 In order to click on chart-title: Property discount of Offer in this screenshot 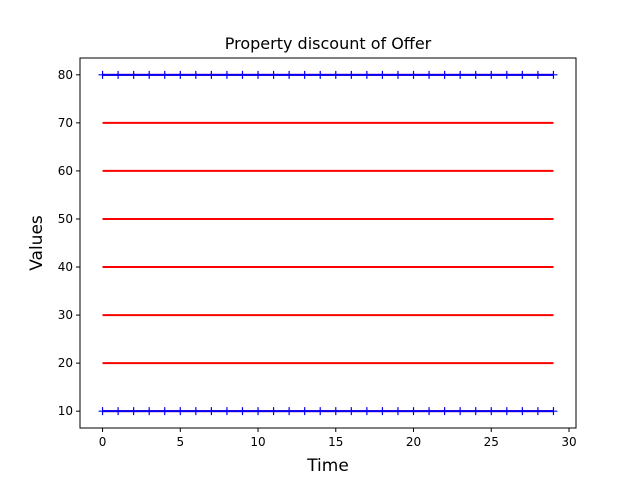, I will do `click(328, 43)`.